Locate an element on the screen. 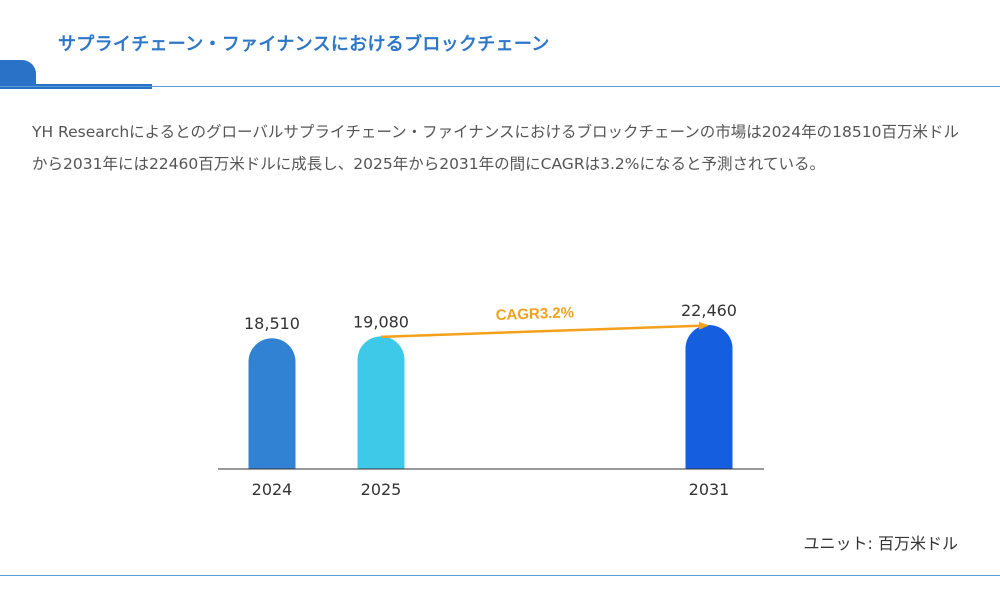 The height and width of the screenshot is (590, 1000). x-tick-label-2031: 2031 is located at coordinates (709, 489).